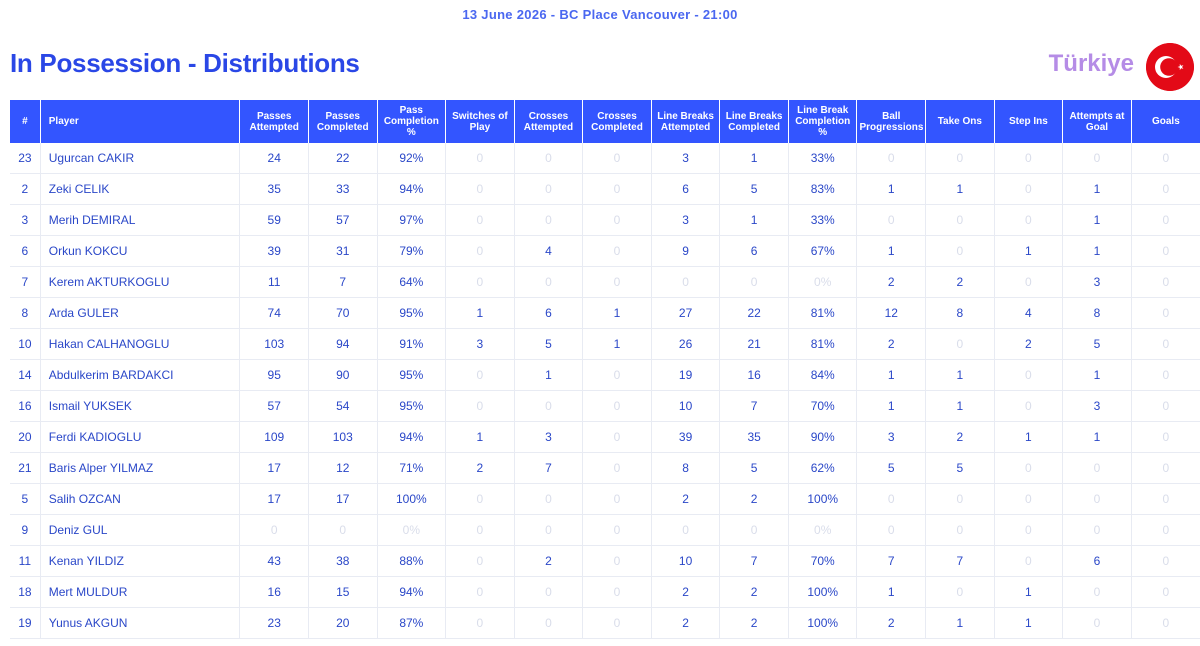 The height and width of the screenshot is (646, 1200). Describe the element at coordinates (1091, 63) in the screenshot. I see `team-name: Türkiye` at that location.